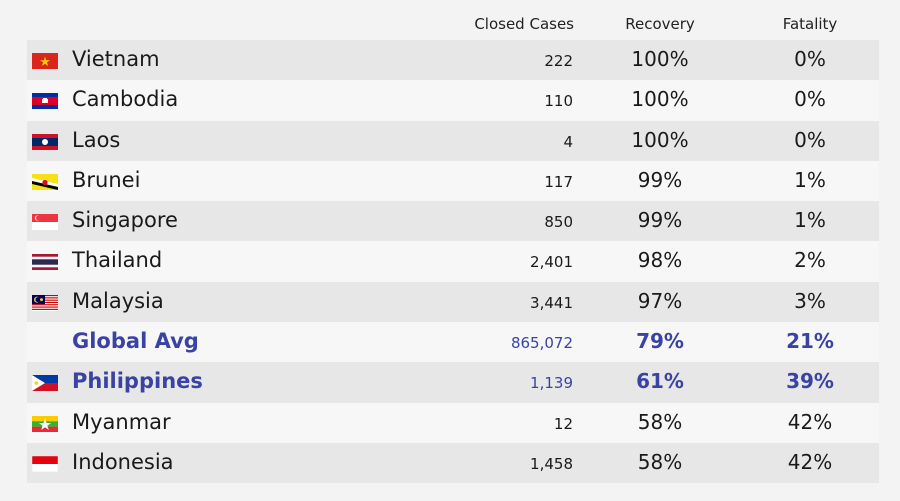 This screenshot has height=501, width=900. Describe the element at coordinates (453, 342) in the screenshot. I see `table-row: Global Avg 865,072 79% 21%` at that location.